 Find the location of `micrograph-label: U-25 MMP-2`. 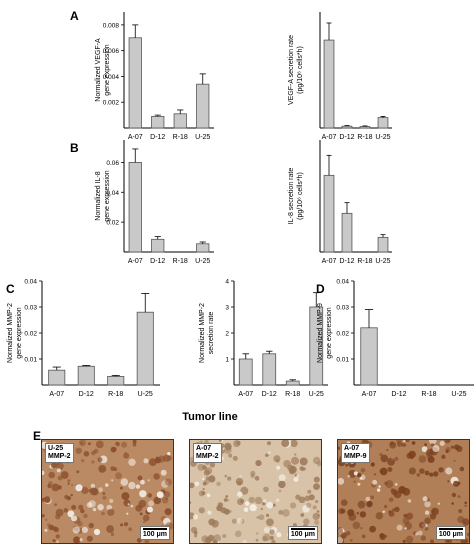

micrograph-label: U-25 MMP-2 is located at coordinates (59, 453).